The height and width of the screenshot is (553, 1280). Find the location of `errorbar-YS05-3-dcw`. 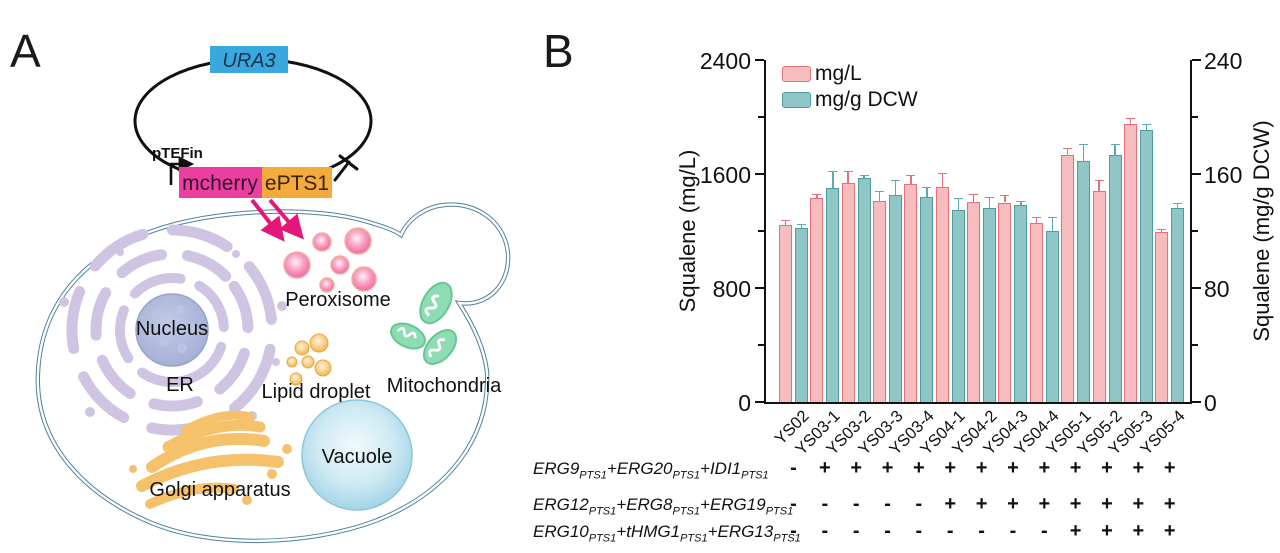

errorbar-YS05-3-dcw is located at coordinates (1146, 127).